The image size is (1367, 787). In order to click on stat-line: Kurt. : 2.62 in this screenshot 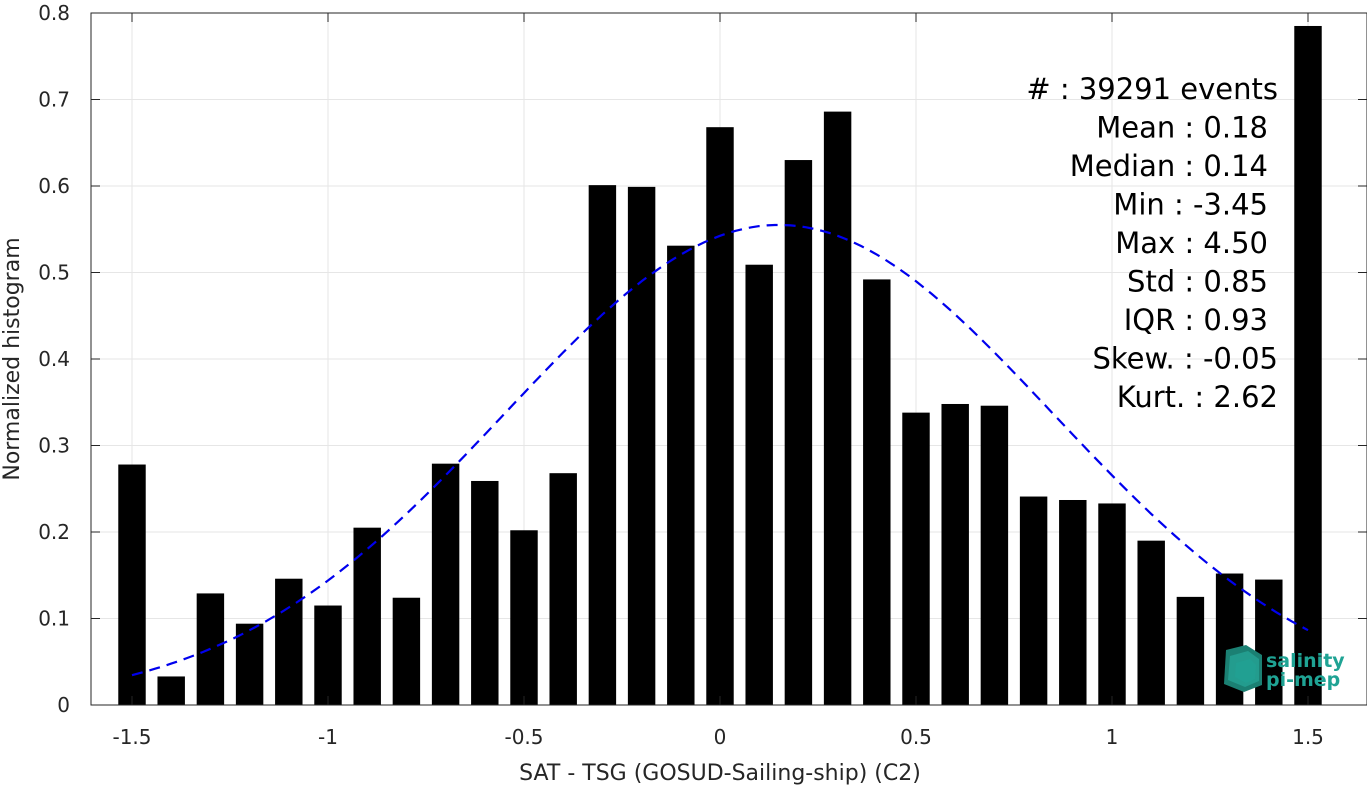, I will do `click(1197, 397)`.